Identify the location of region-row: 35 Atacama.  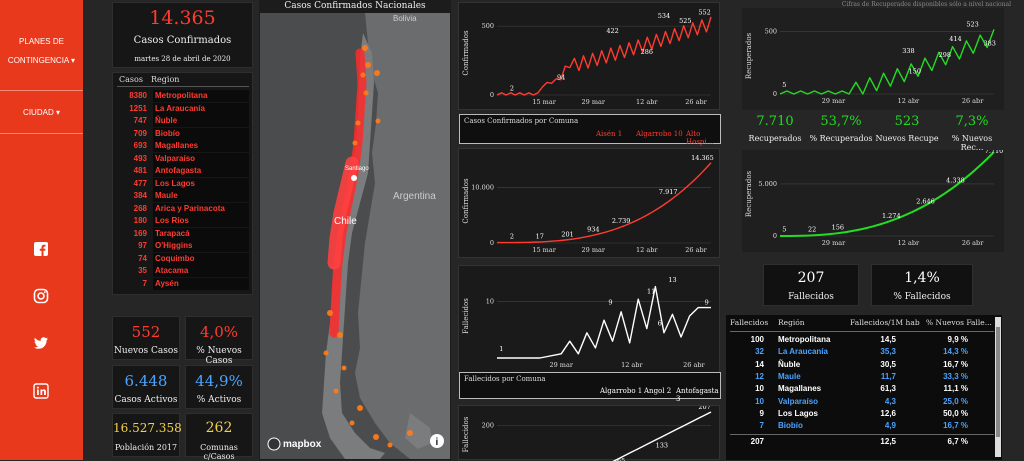
(183, 271).